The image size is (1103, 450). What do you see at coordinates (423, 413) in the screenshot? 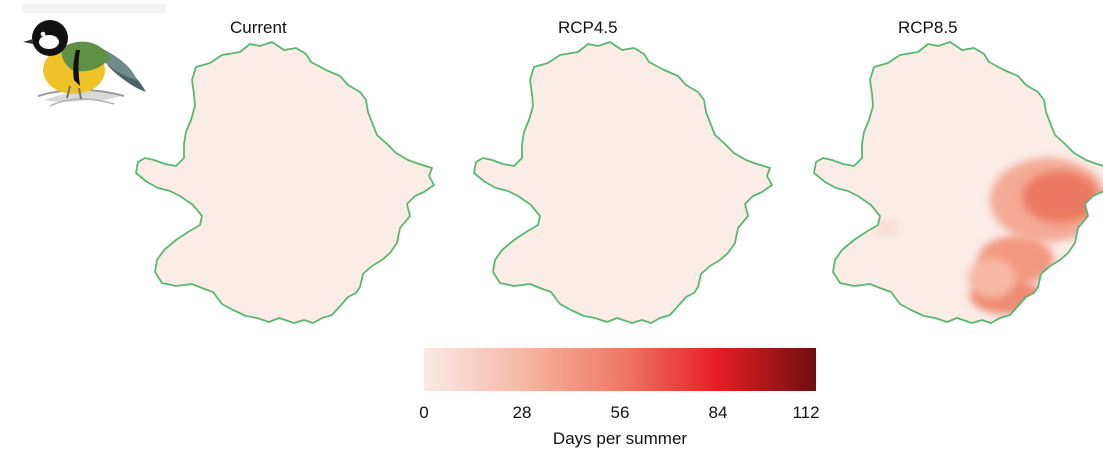
I see `legend-tick: 0` at bounding box center [423, 413].